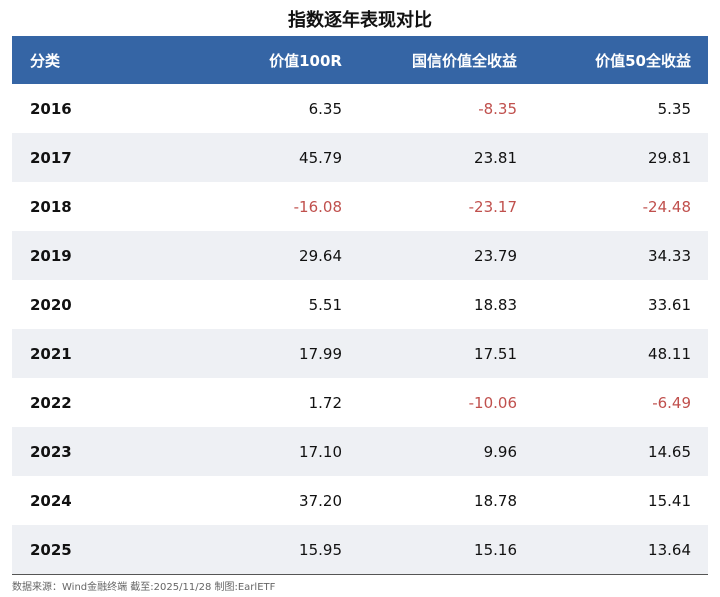  Describe the element at coordinates (45, 60) in the screenshot. I see `header-cell: 分类` at that location.